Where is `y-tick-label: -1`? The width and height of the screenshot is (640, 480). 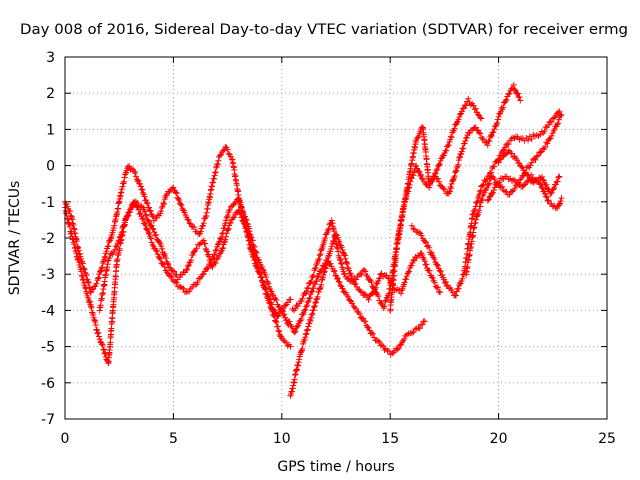 y-tick-label: -1 is located at coordinates (48, 203).